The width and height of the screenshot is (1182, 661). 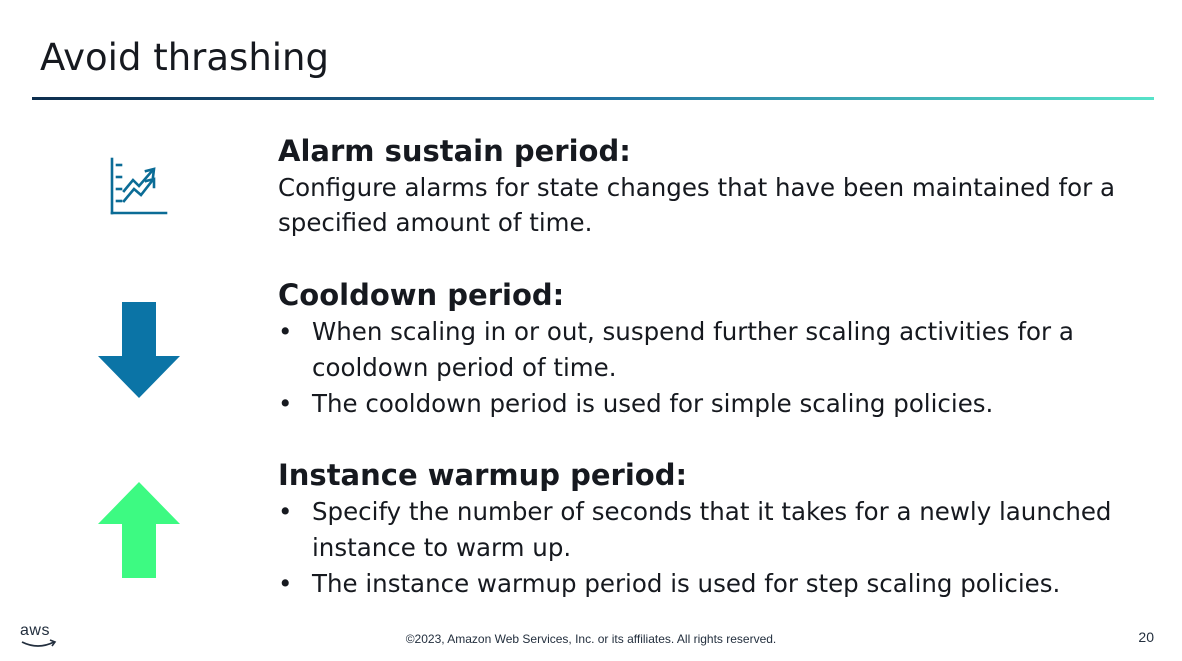 I want to click on aws-logo: aws, so click(x=40, y=637).